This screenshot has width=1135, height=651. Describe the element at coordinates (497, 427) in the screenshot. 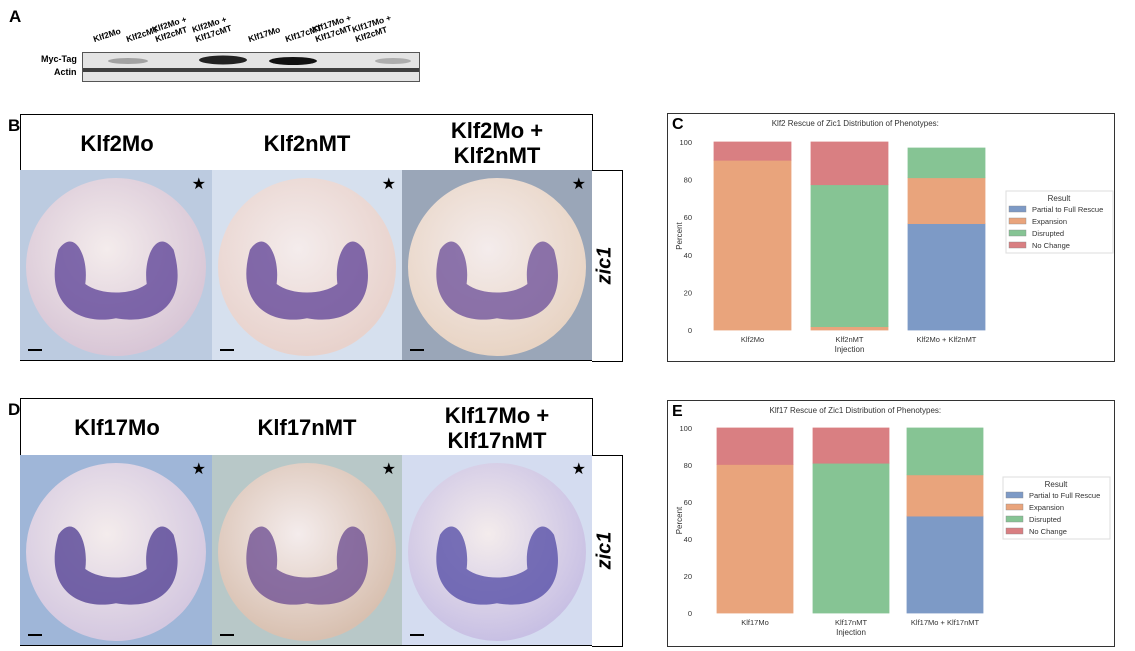

I see `column-title: Klf17Mo + Klf17nMT` at that location.